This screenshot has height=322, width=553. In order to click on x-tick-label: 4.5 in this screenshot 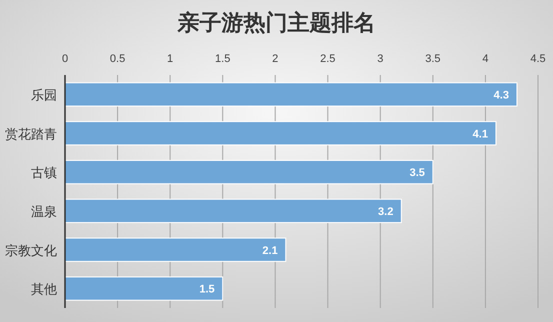, I will do `click(538, 59)`.